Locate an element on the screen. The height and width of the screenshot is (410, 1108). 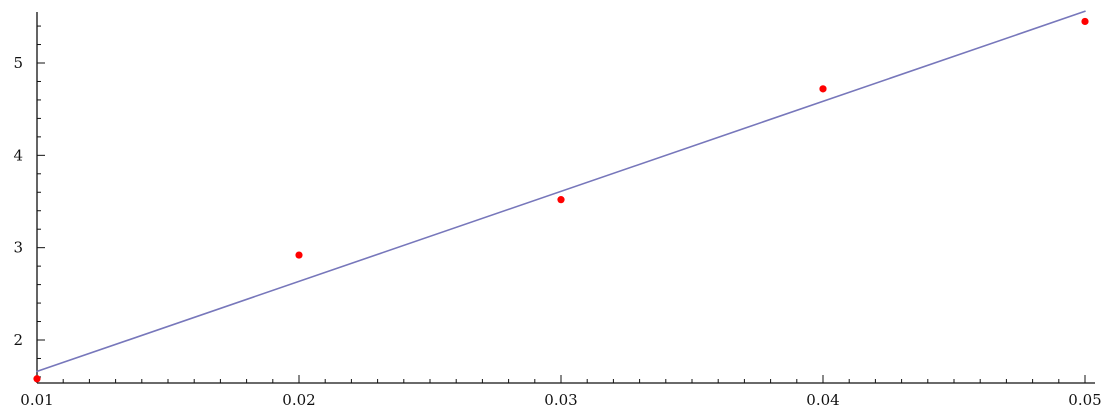
x-tick-label: 0.03 is located at coordinates (560, 400).